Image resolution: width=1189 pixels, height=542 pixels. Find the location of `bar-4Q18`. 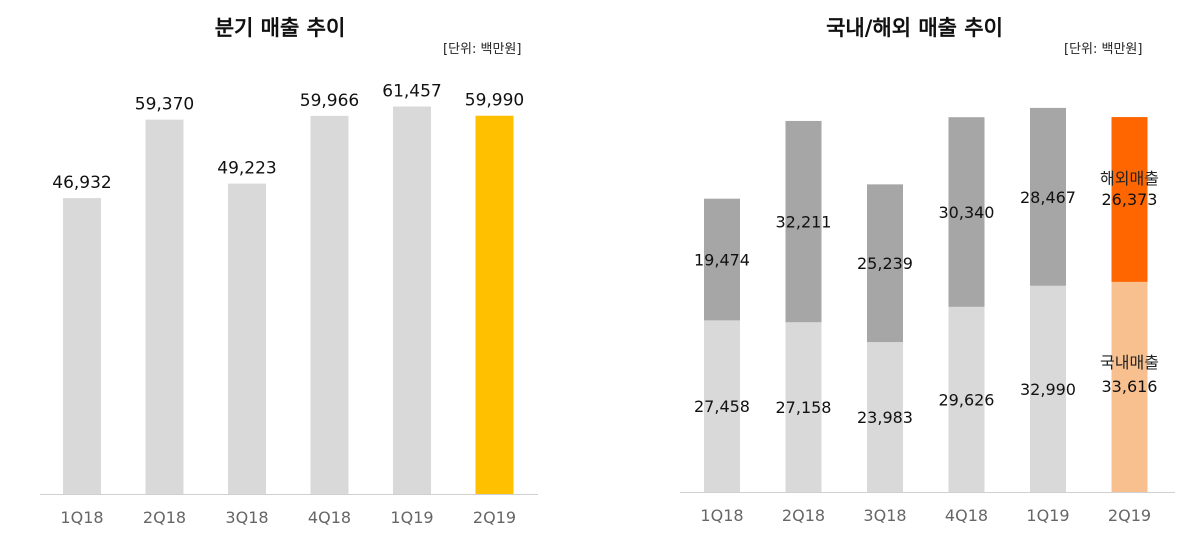

bar-4Q18 is located at coordinates (329, 305).